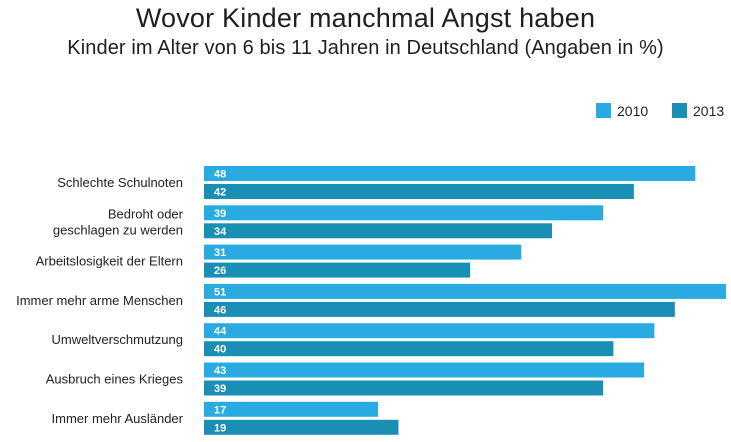 This screenshot has width=731, height=442. Describe the element at coordinates (220, 428) in the screenshot. I see `value-label-2013-6: 19` at that location.